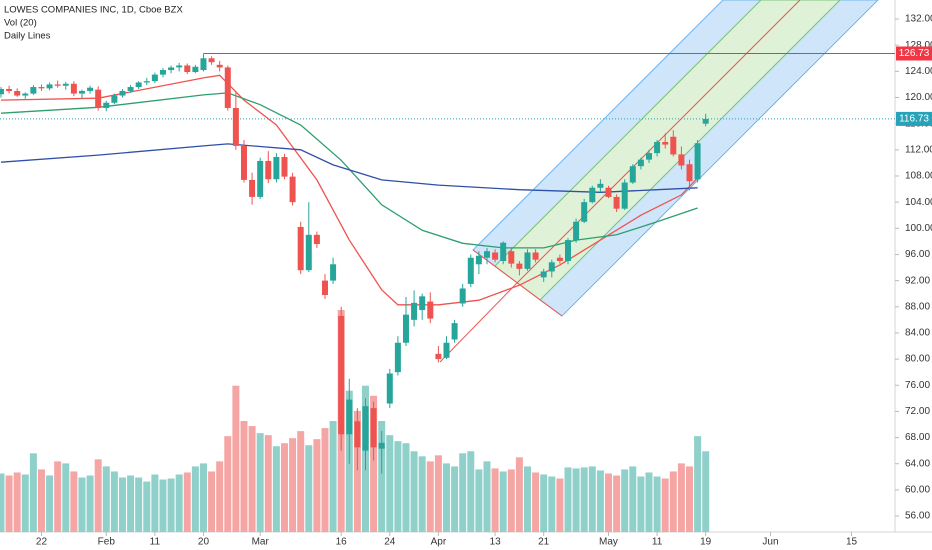 The width and height of the screenshot is (932, 550). What do you see at coordinates (917, 411) in the screenshot?
I see `y-tick-label: 72.00` at bounding box center [917, 411].